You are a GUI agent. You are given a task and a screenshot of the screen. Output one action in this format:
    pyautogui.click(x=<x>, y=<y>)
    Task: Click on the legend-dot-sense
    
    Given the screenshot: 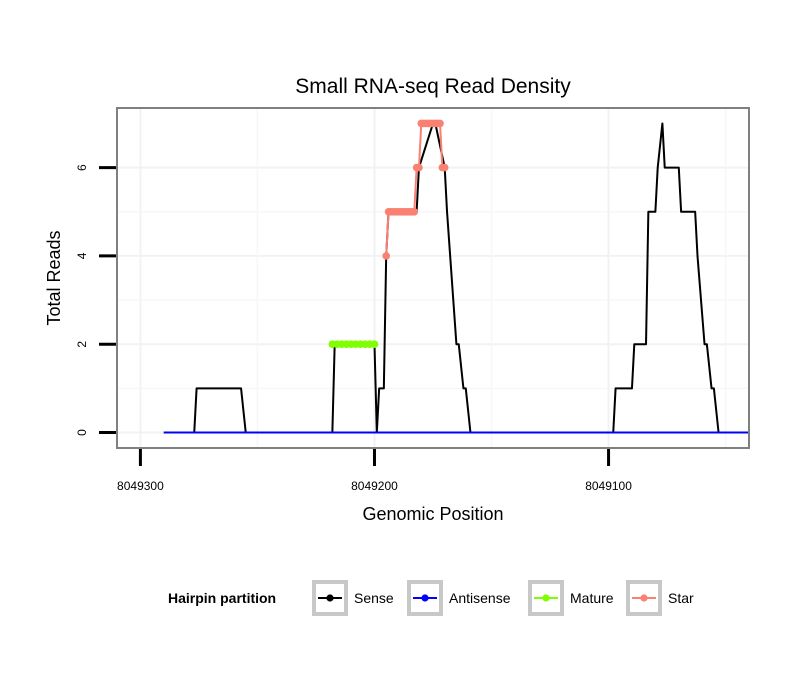 What is the action you would take?
    pyautogui.click(x=330, y=598)
    